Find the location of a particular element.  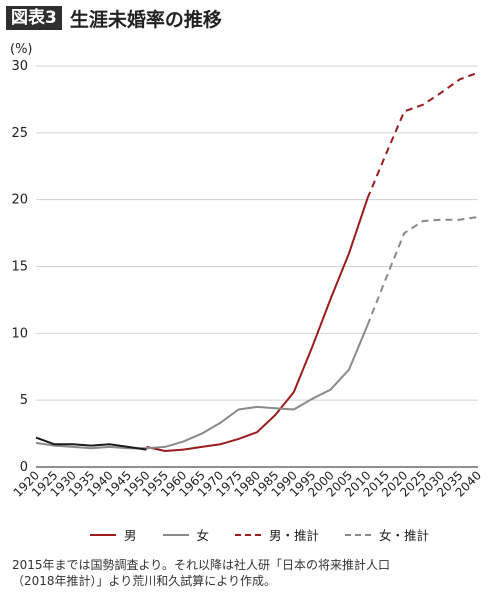

legend-label-female-projection: 女・推計 is located at coordinates (404, 535).